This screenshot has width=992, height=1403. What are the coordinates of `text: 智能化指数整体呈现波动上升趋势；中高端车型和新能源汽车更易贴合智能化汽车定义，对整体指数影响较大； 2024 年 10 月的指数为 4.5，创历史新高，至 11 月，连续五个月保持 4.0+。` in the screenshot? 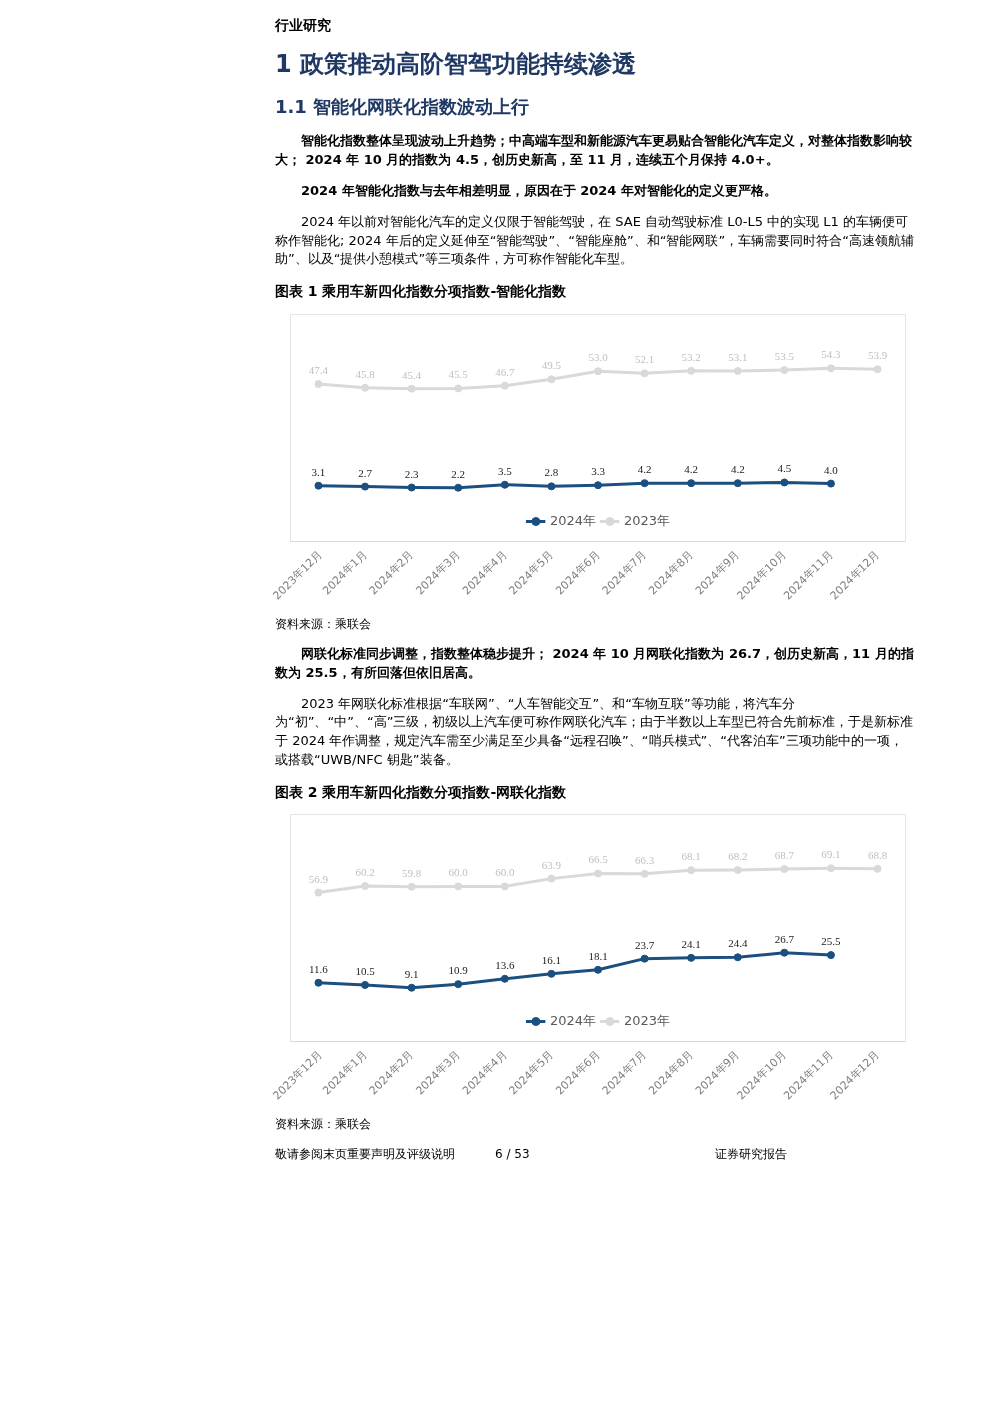 It's located at (594, 151).